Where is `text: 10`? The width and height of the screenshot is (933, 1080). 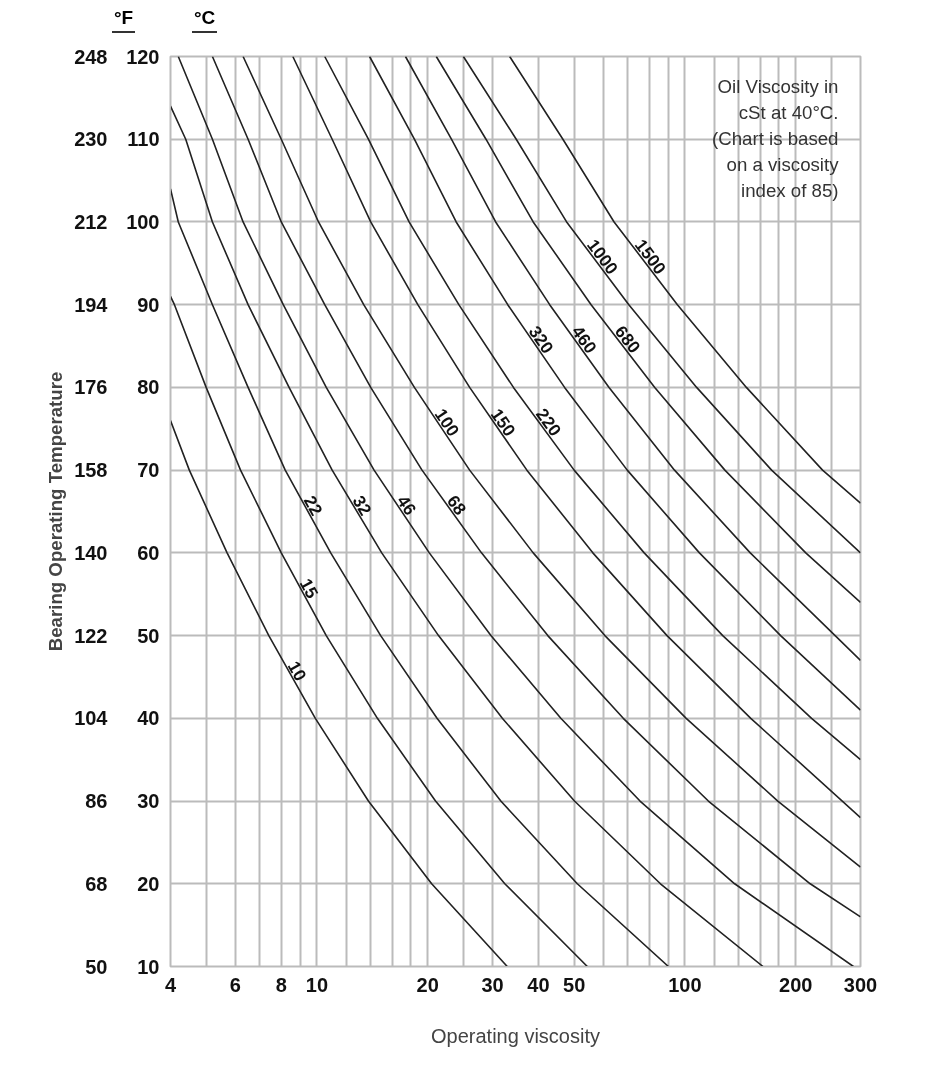
text: 10 is located at coordinates (297, 671).